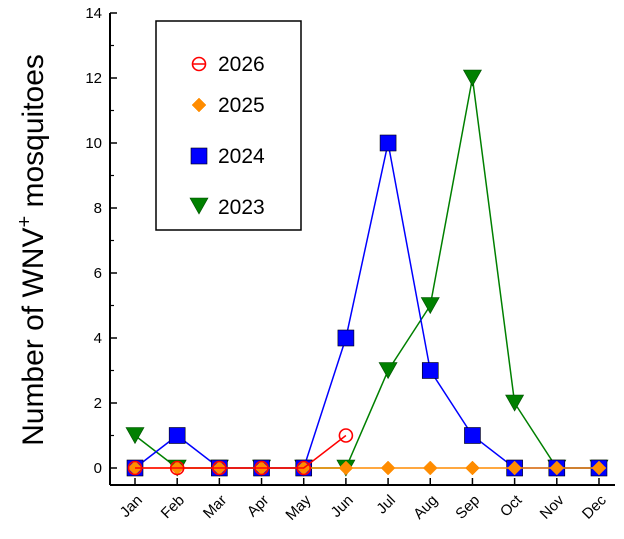  I want to click on y-tick-label: 2, so click(98, 403).